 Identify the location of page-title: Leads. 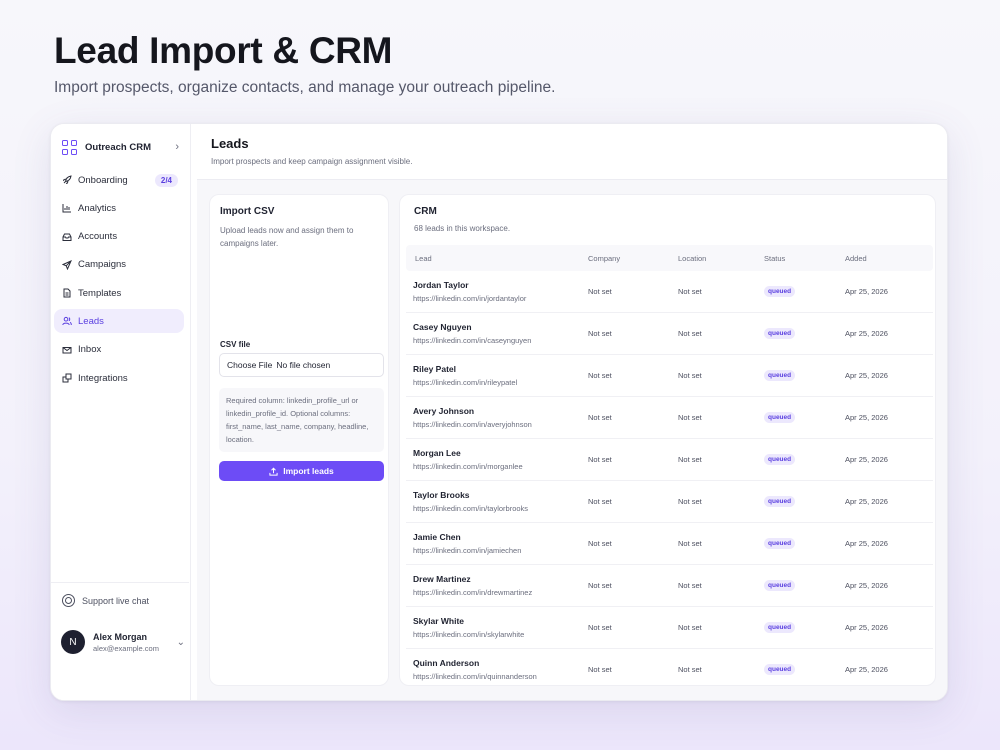
(230, 143).